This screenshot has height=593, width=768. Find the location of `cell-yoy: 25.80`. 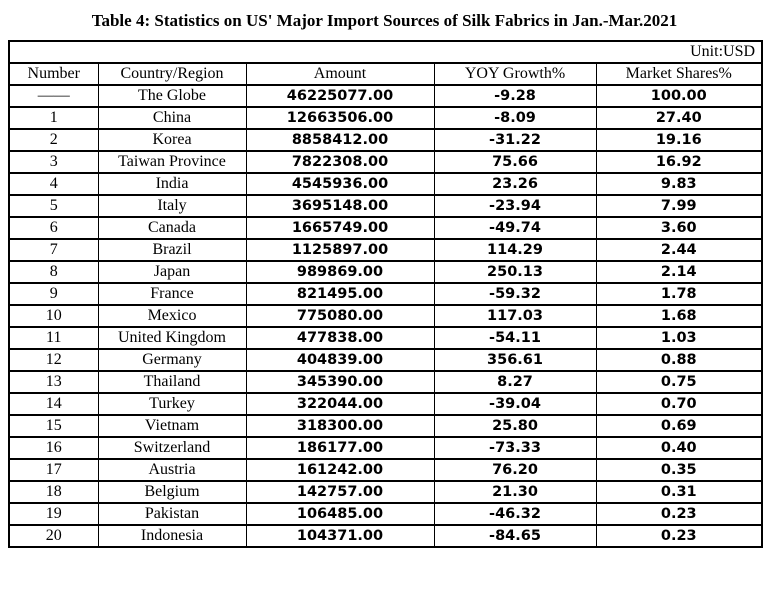

cell-yoy: 25.80 is located at coordinates (515, 426).